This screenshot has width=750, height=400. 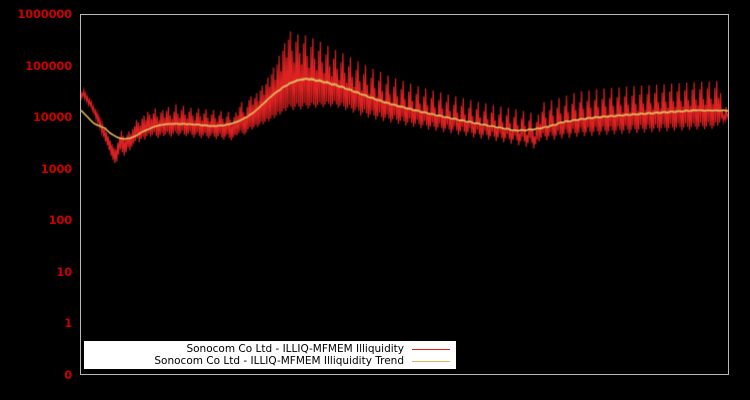 What do you see at coordinates (68, 323) in the screenshot?
I see `y-axis-tick-label: 1` at bounding box center [68, 323].